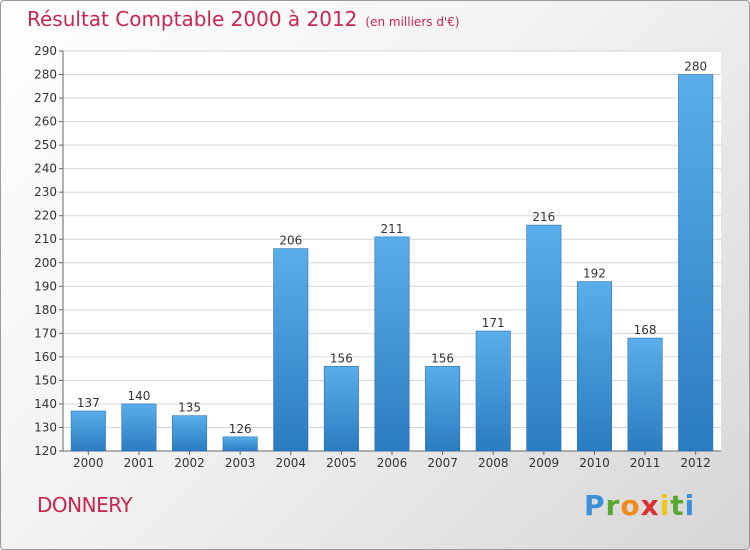 The image size is (750, 550). Describe the element at coordinates (190, 433) in the screenshot. I see `bar-2002` at that location.